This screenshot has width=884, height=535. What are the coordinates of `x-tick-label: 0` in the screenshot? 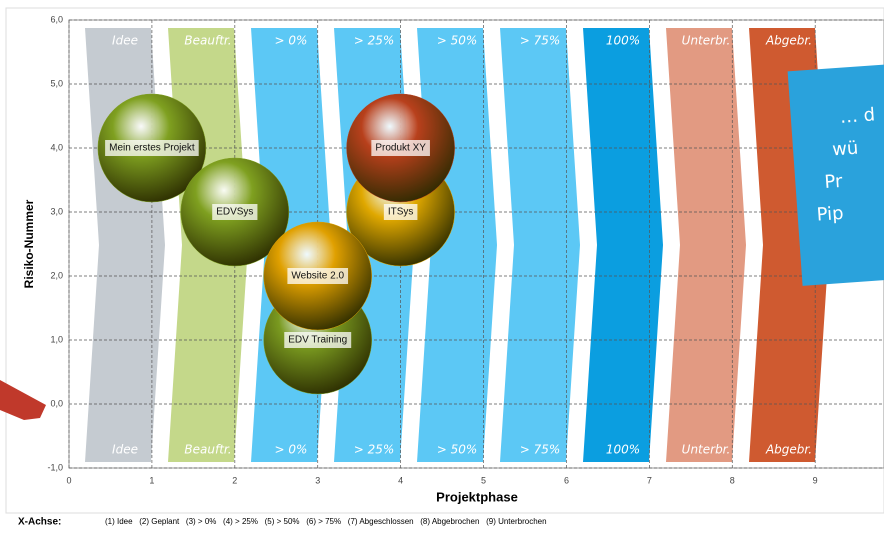 It's located at (68, 480).